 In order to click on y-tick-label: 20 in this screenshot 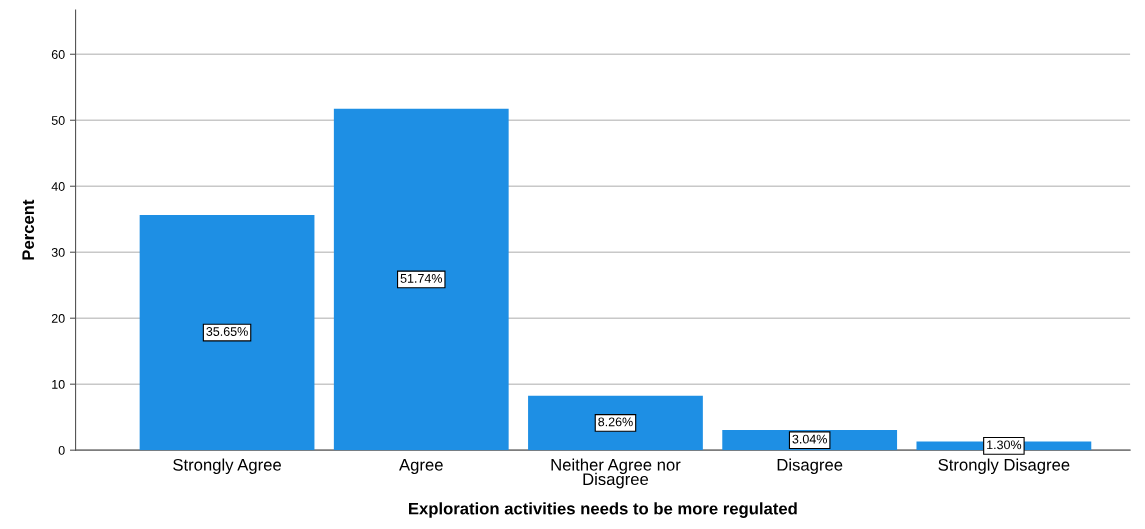, I will do `click(58, 318)`.